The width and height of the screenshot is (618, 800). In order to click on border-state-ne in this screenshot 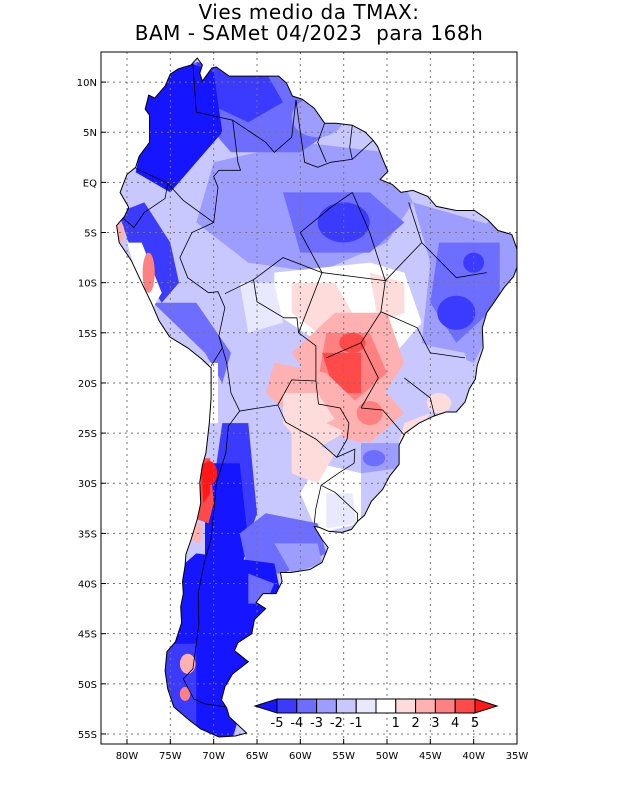, I will do `click(454, 260)`.